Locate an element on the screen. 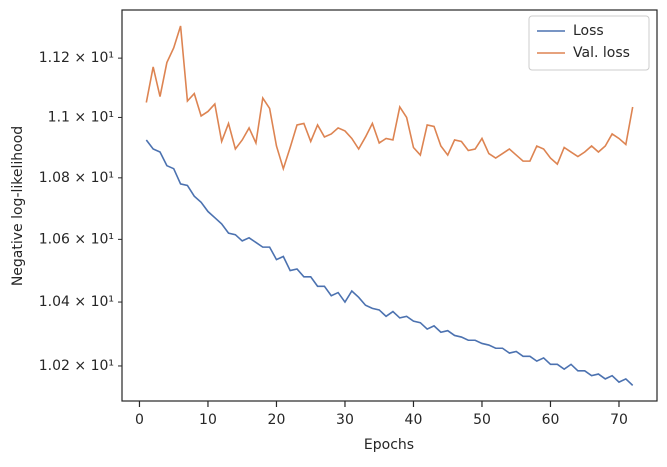 This screenshot has width=667, height=467. legend-box is located at coordinates (589, 43).